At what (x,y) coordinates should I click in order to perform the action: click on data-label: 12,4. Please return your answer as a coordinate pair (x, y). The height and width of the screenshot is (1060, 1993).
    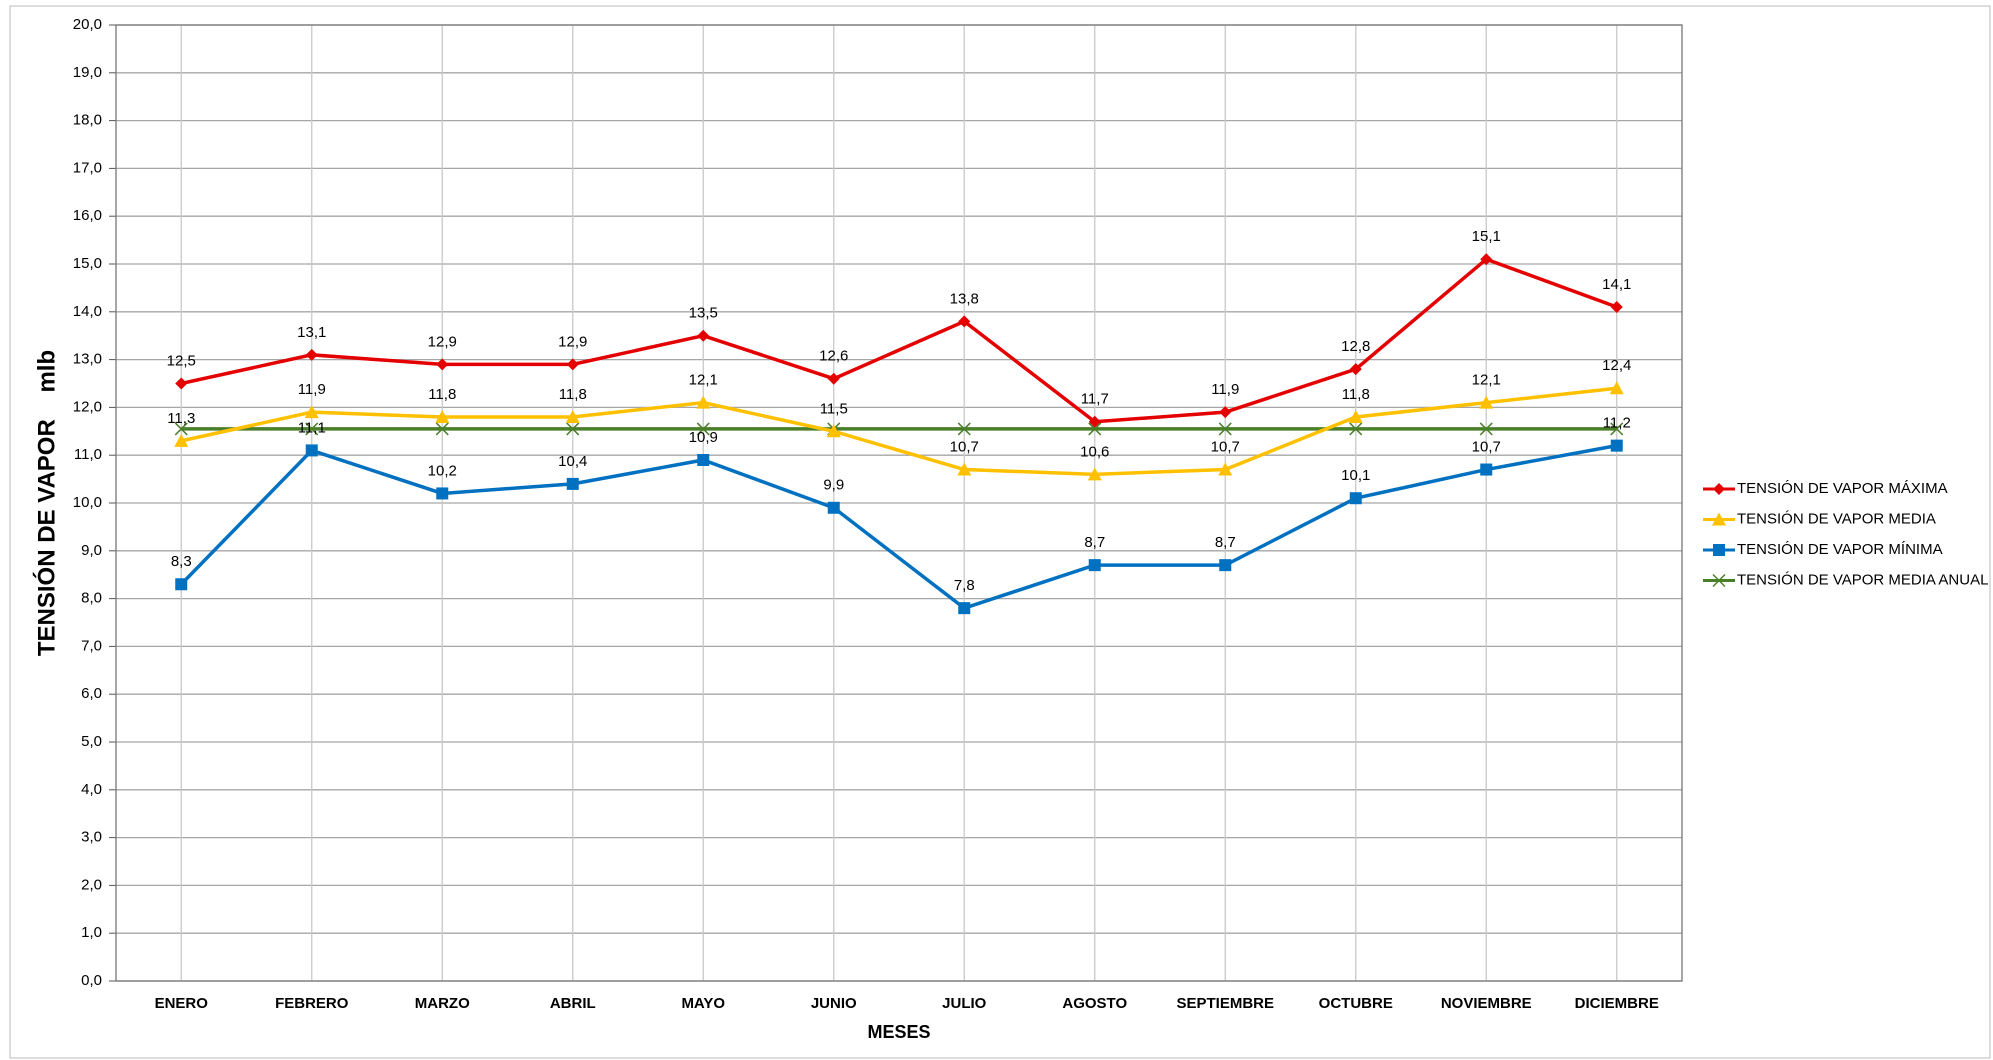
    Looking at the image, I should click on (1616, 365).